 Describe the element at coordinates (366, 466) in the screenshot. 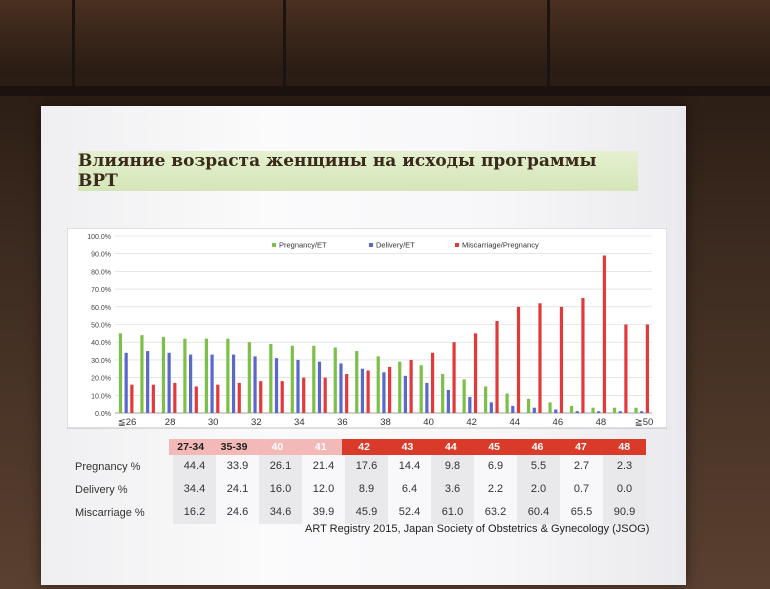

I see `table-cell: 17.6` at that location.